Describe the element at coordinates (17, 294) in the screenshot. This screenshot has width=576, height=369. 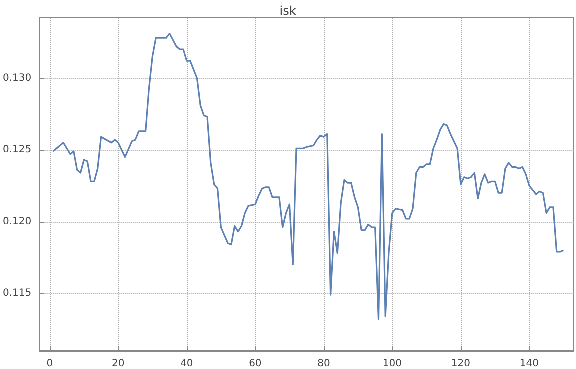
I see `y-tick-label: 0.115` at that location.